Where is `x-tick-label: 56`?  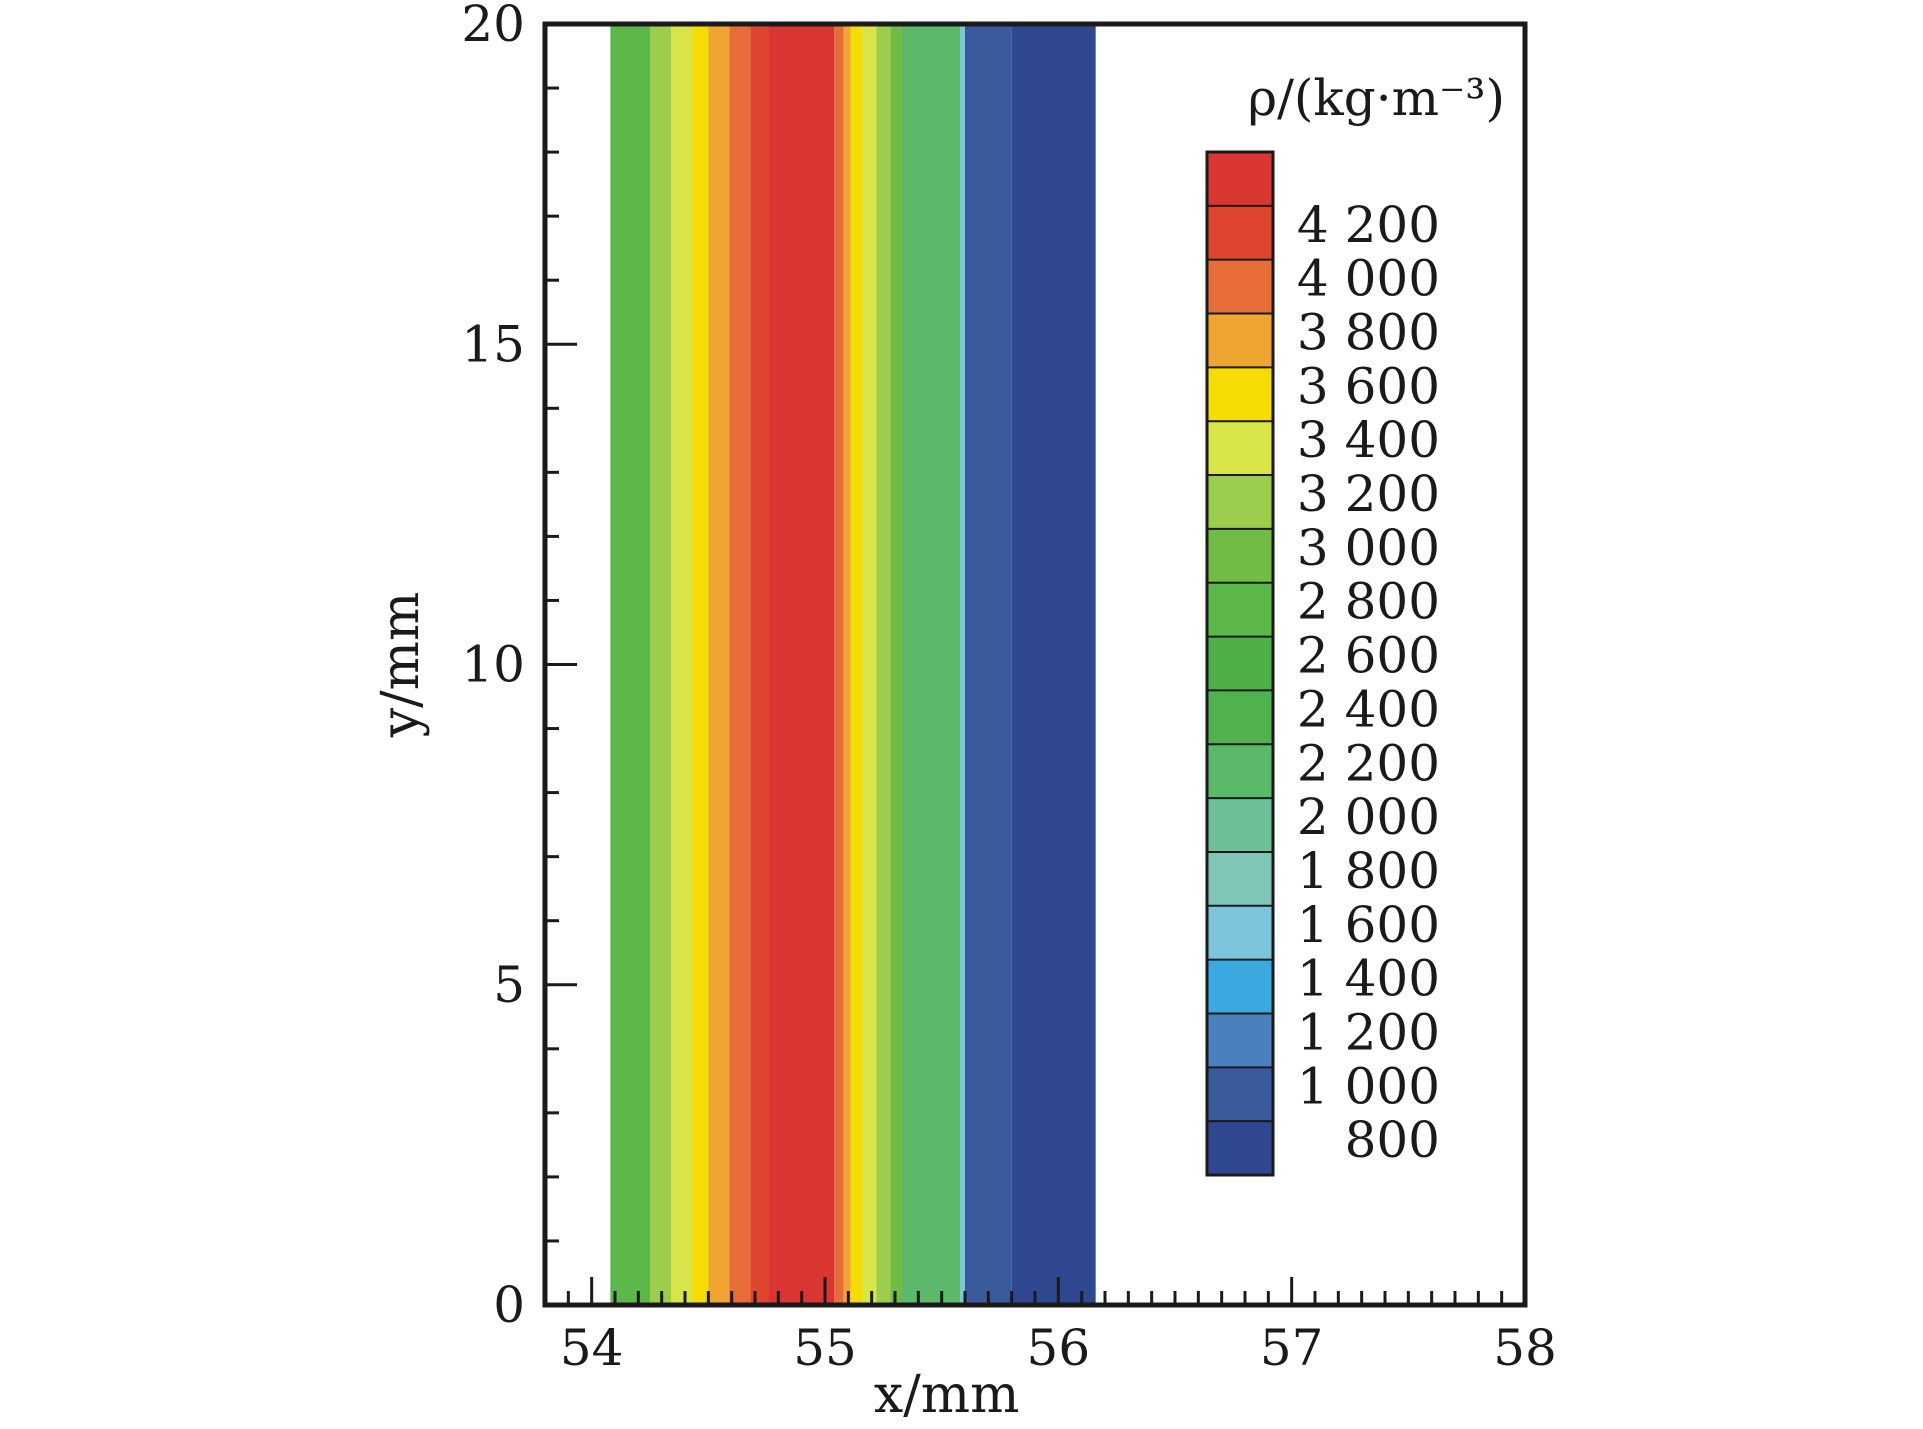
x-tick-label: 56 is located at coordinates (1059, 1348).